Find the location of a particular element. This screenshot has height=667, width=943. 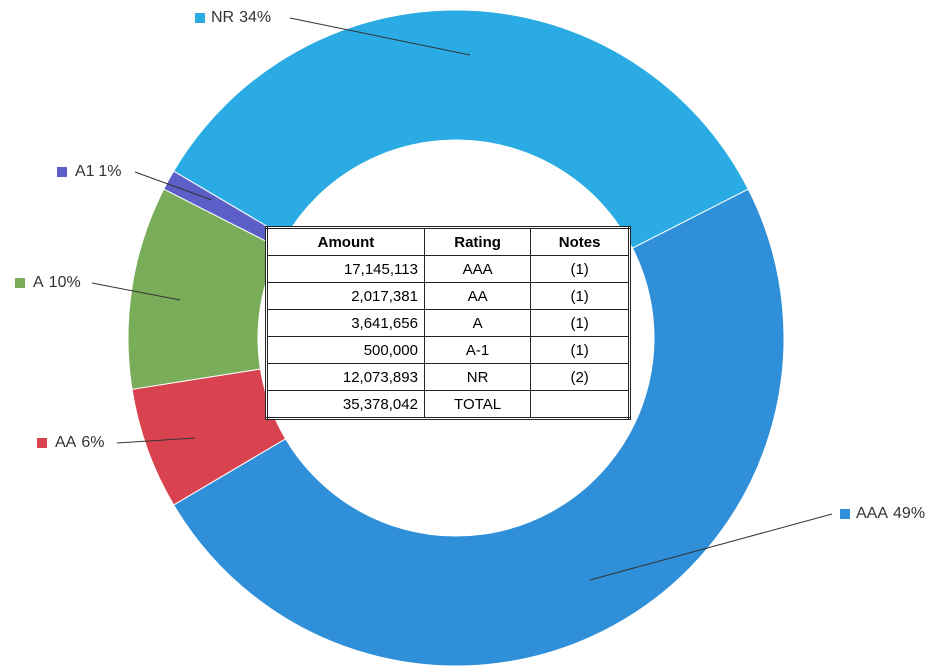

table-cell: AAA is located at coordinates (477, 269).